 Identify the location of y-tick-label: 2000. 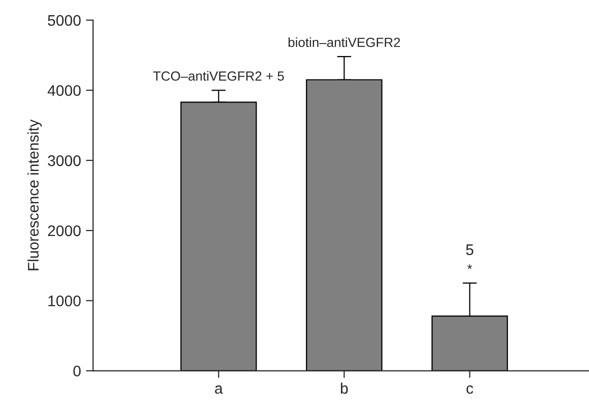
(64, 230).